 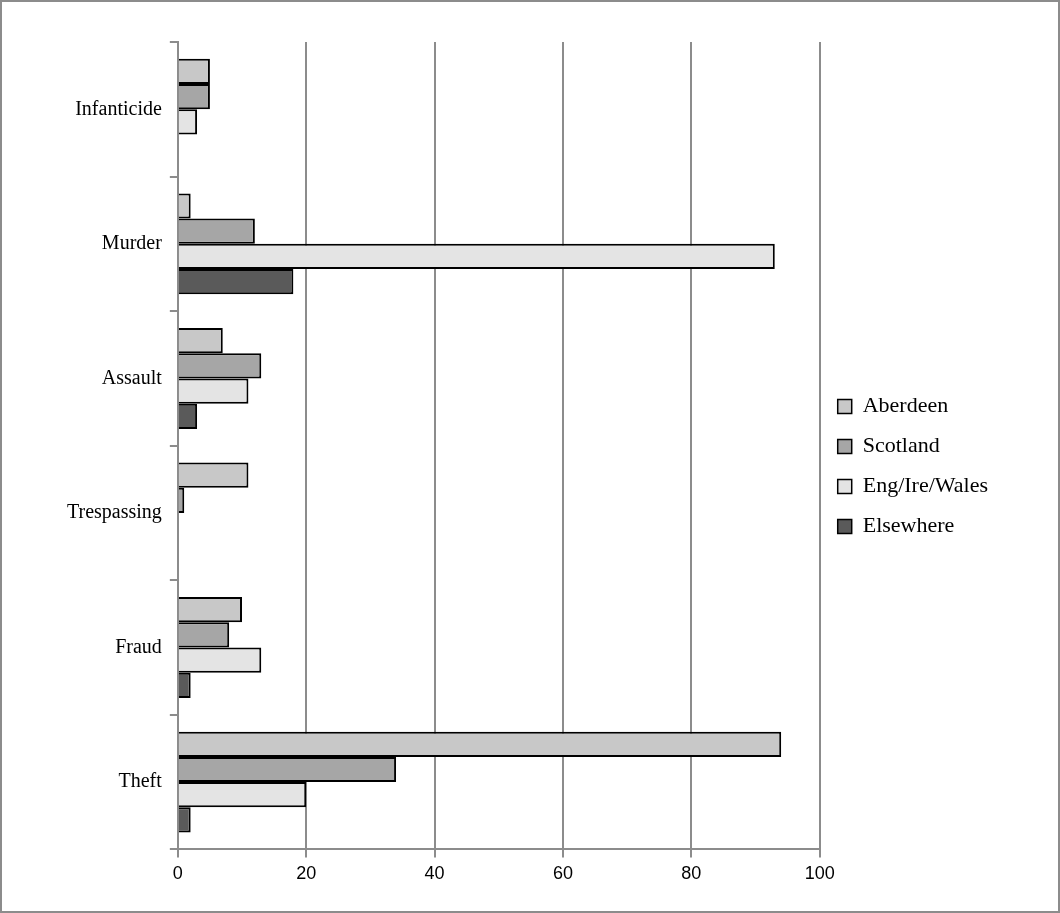 What do you see at coordinates (138, 645) in the screenshot?
I see `y-tick-label: Fraud` at bounding box center [138, 645].